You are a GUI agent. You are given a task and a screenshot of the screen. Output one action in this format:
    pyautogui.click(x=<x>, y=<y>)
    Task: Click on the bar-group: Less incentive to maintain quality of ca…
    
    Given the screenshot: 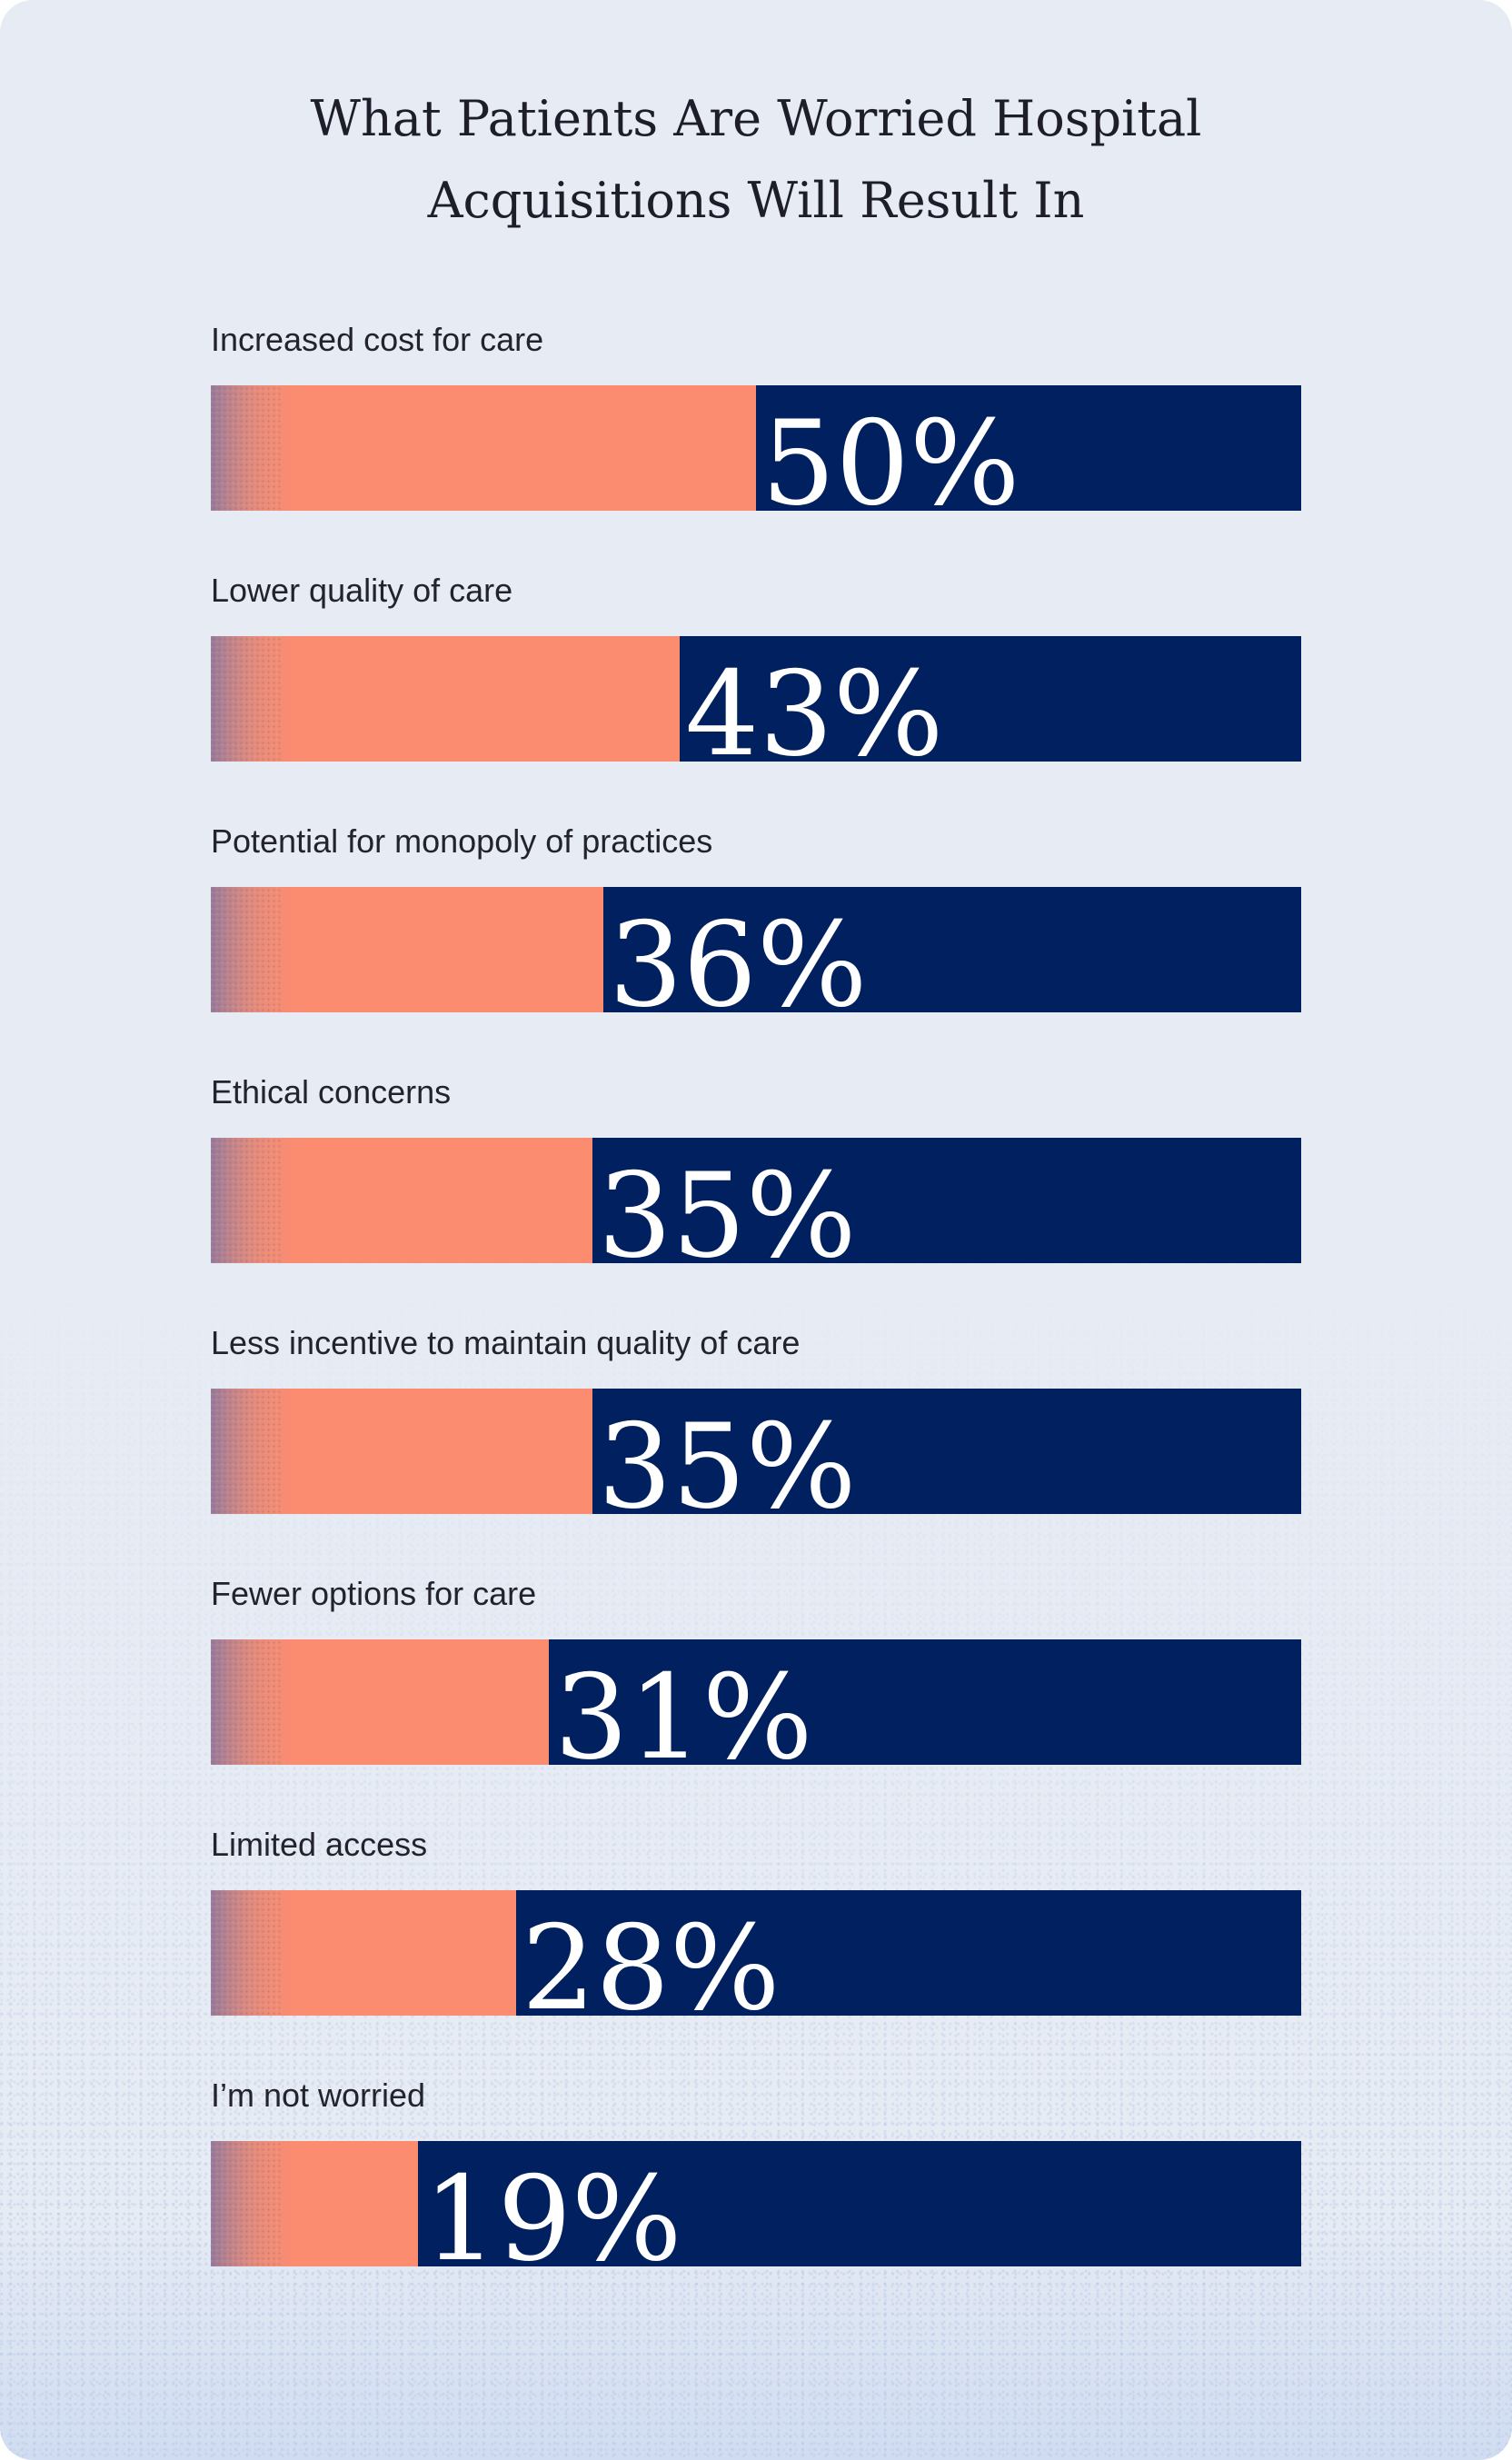 What is the action you would take?
    pyautogui.click(x=756, y=1429)
    